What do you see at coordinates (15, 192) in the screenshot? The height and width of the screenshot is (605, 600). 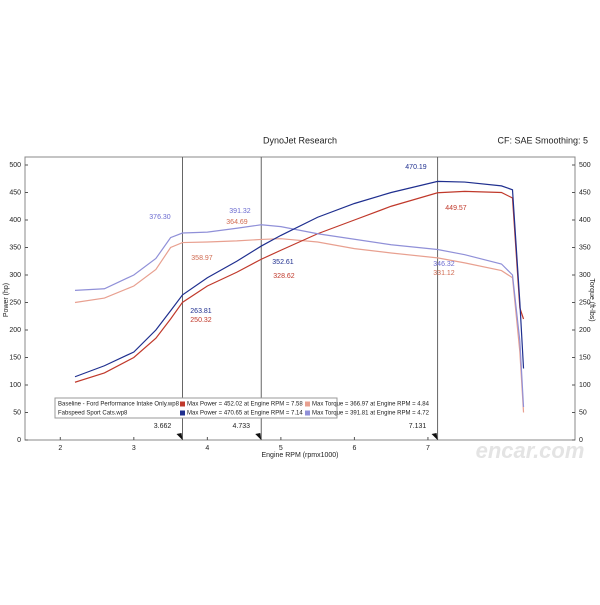 I see `y-tick-label: 450` at bounding box center [15, 192].